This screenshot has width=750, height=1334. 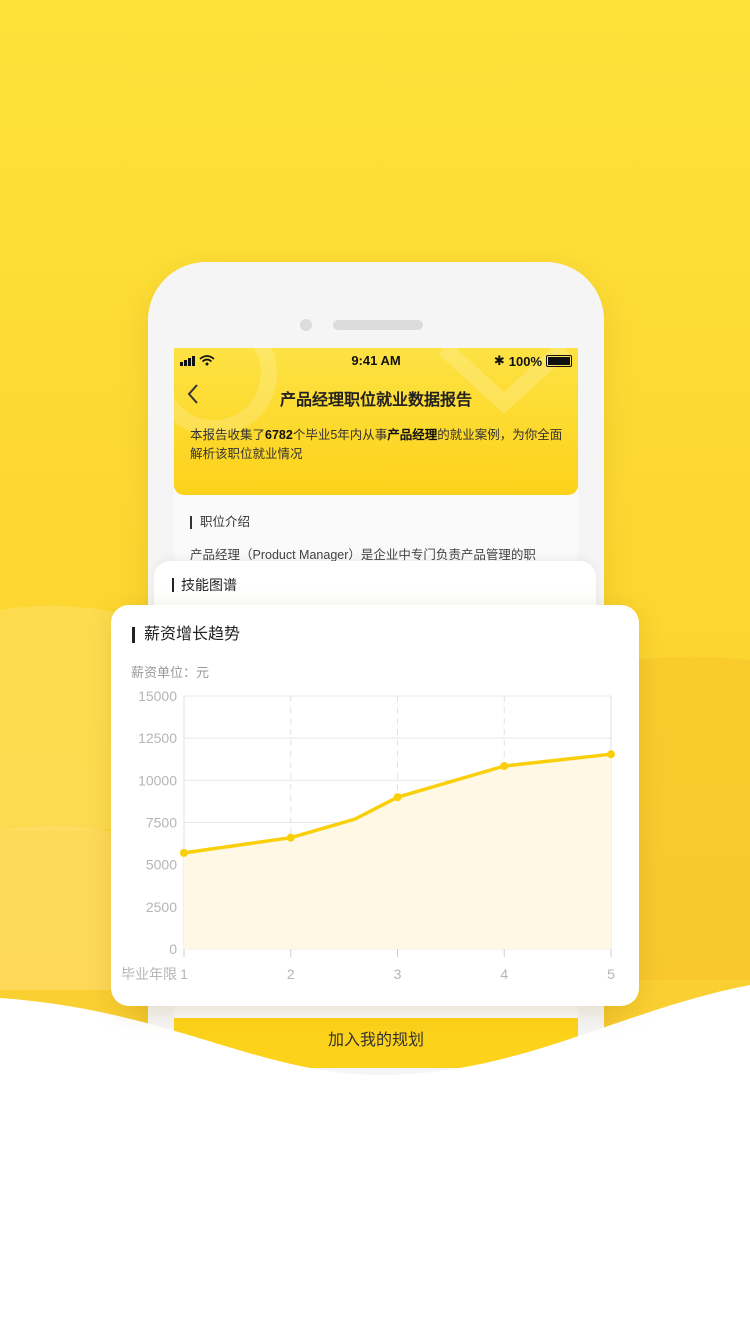 I want to click on salary-unit-label: 薪资单位：元, so click(x=170, y=672).